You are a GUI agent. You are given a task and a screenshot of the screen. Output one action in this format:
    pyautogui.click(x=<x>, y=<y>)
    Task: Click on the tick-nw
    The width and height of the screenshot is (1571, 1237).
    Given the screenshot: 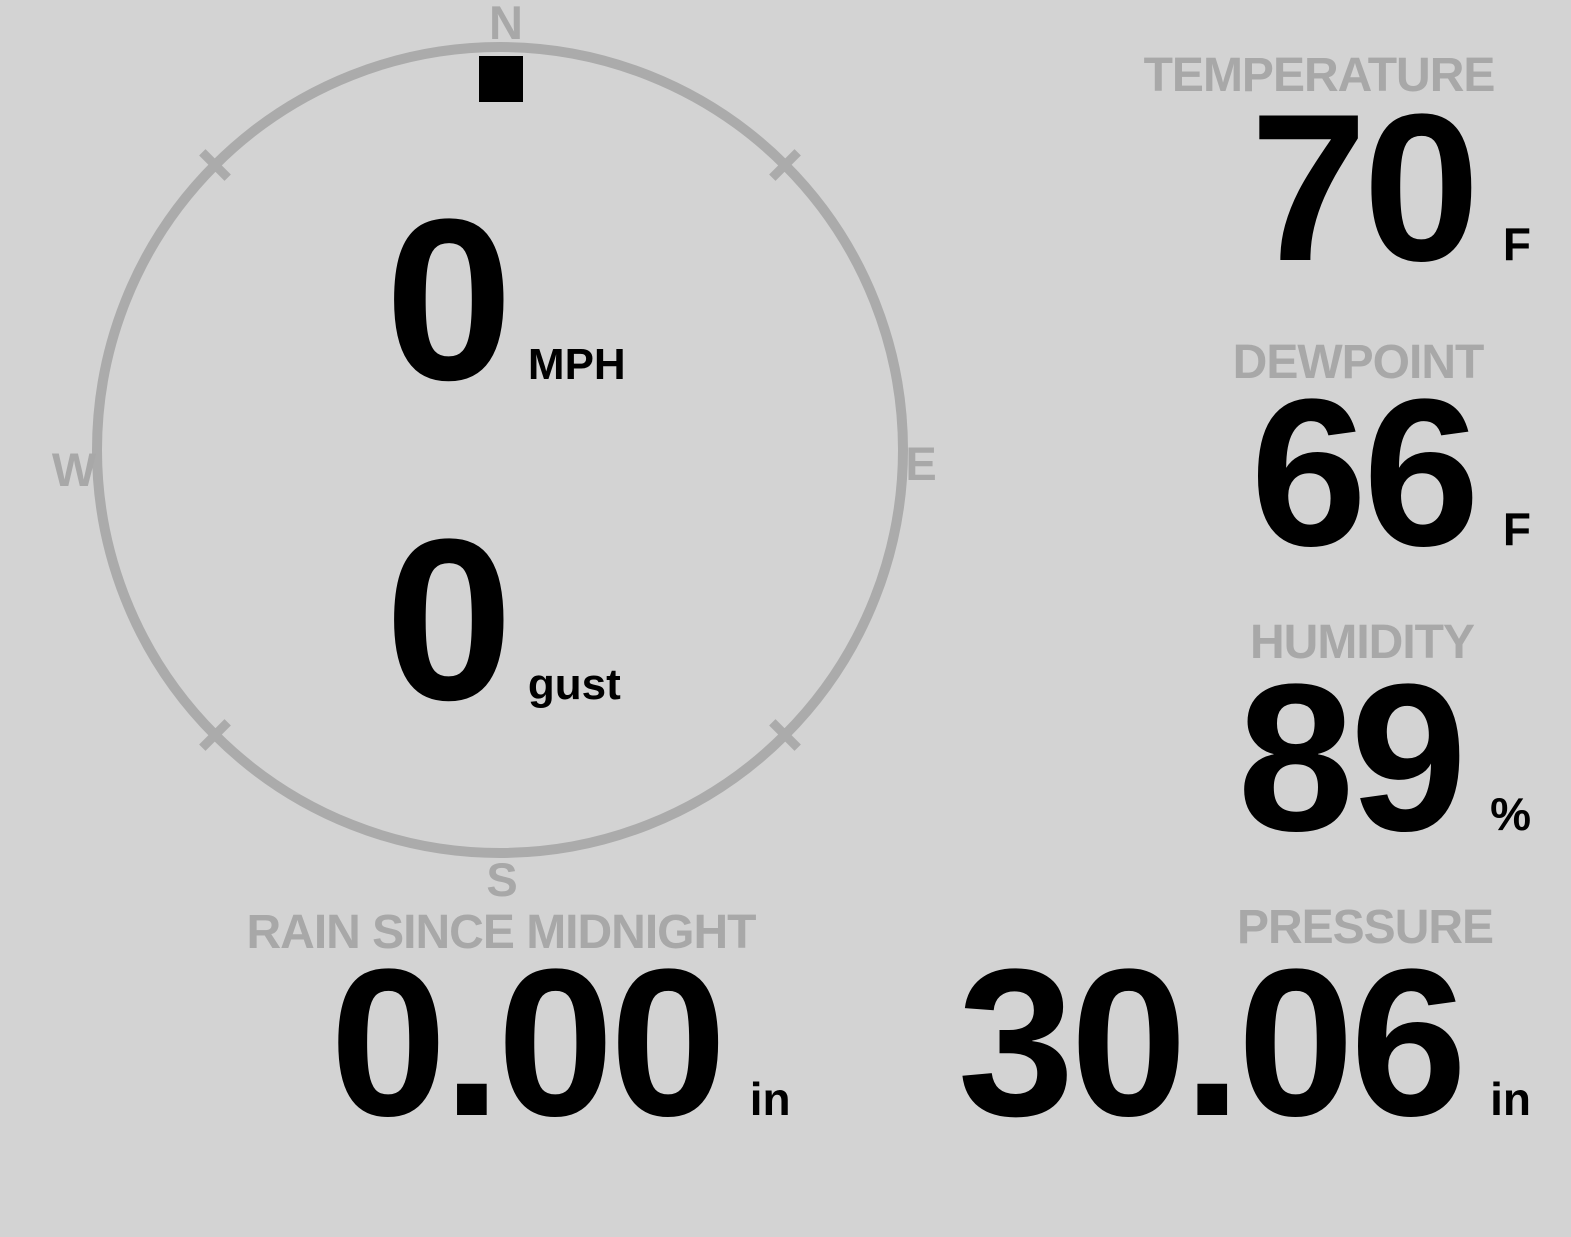 What is the action you would take?
    pyautogui.click(x=215, y=165)
    